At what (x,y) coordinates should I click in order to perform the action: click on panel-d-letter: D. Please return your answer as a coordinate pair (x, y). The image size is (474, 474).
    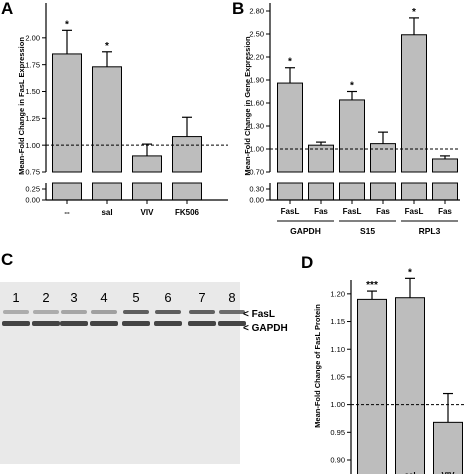
    Looking at the image, I should click on (307, 262).